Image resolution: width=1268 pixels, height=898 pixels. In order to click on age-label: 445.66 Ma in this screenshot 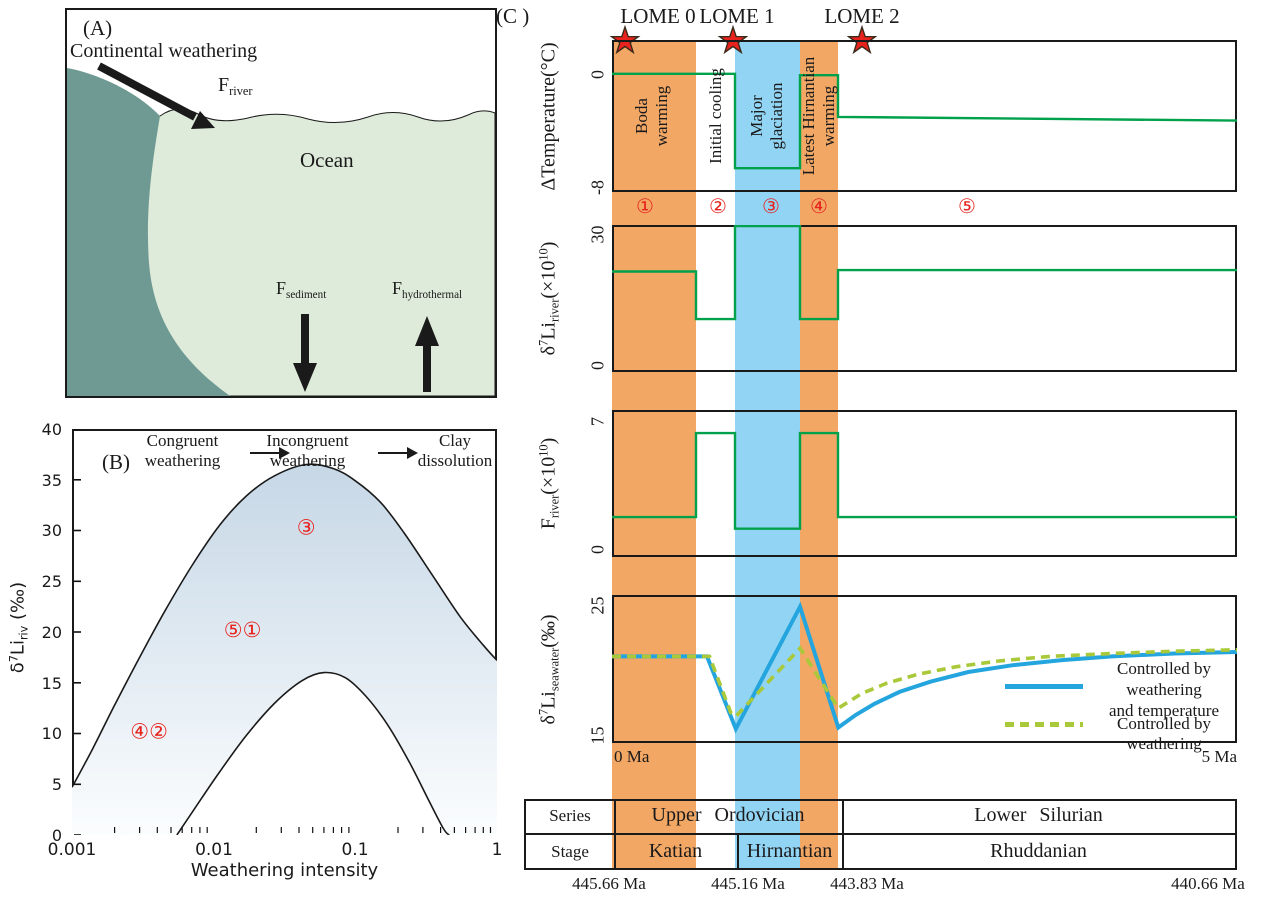, I will do `click(609, 883)`.